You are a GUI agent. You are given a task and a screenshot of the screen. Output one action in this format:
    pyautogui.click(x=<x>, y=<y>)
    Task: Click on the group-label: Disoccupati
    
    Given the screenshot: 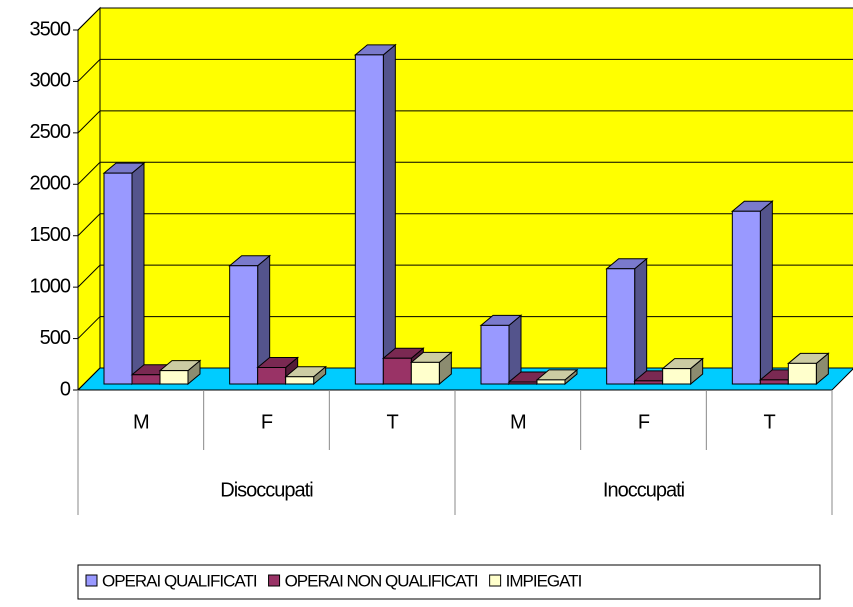 What is the action you would take?
    pyautogui.click(x=266, y=490)
    